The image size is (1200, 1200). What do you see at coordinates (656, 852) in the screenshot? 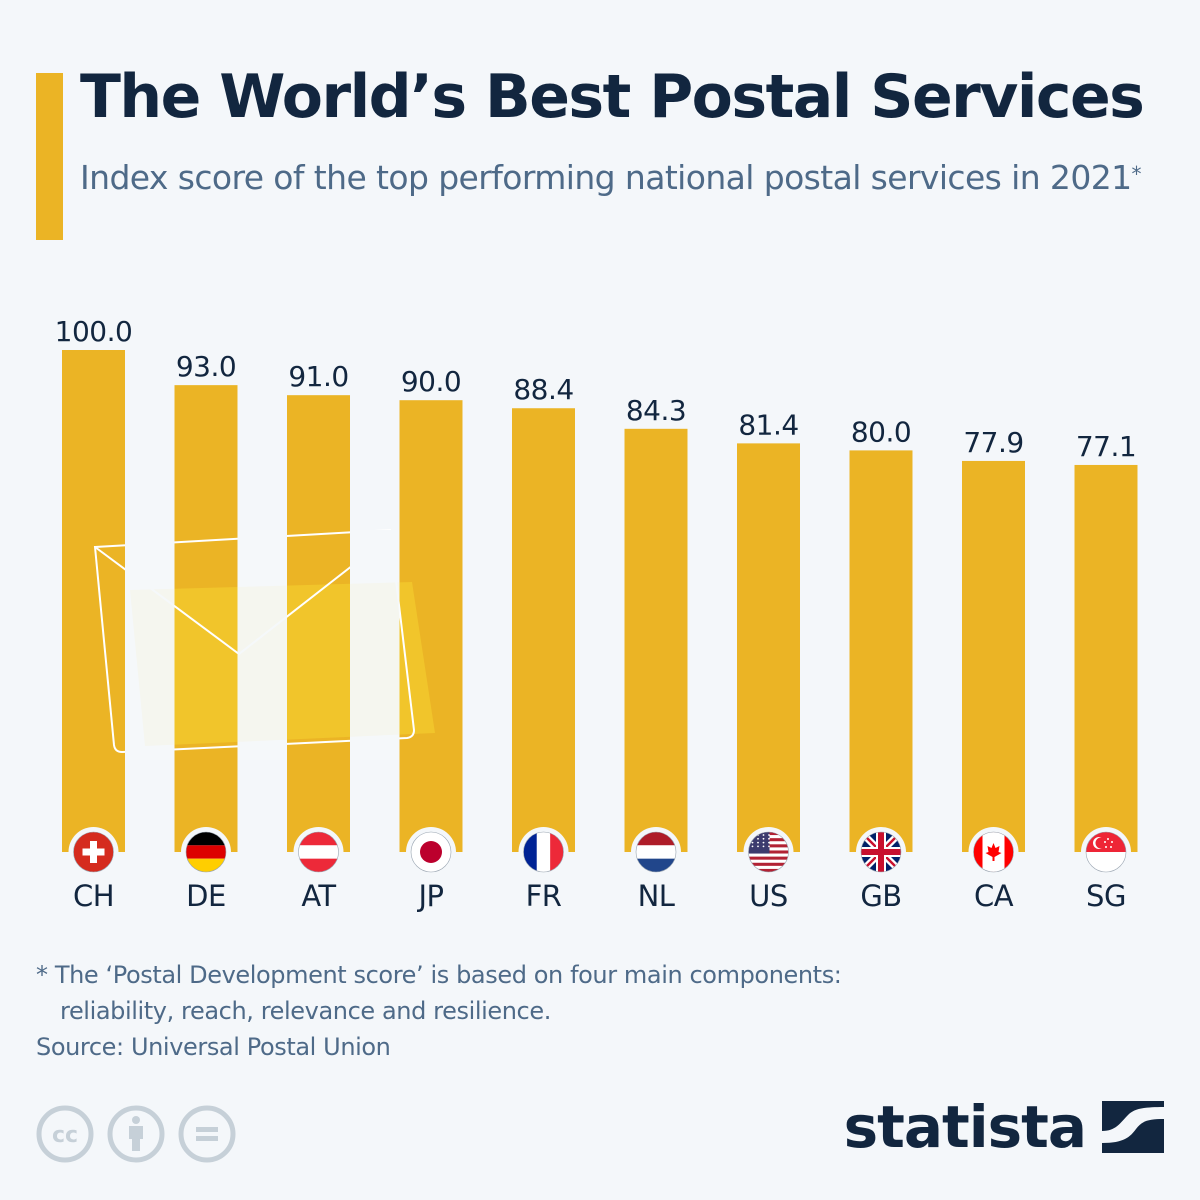
I see `netherlands-flag-icon` at bounding box center [656, 852].